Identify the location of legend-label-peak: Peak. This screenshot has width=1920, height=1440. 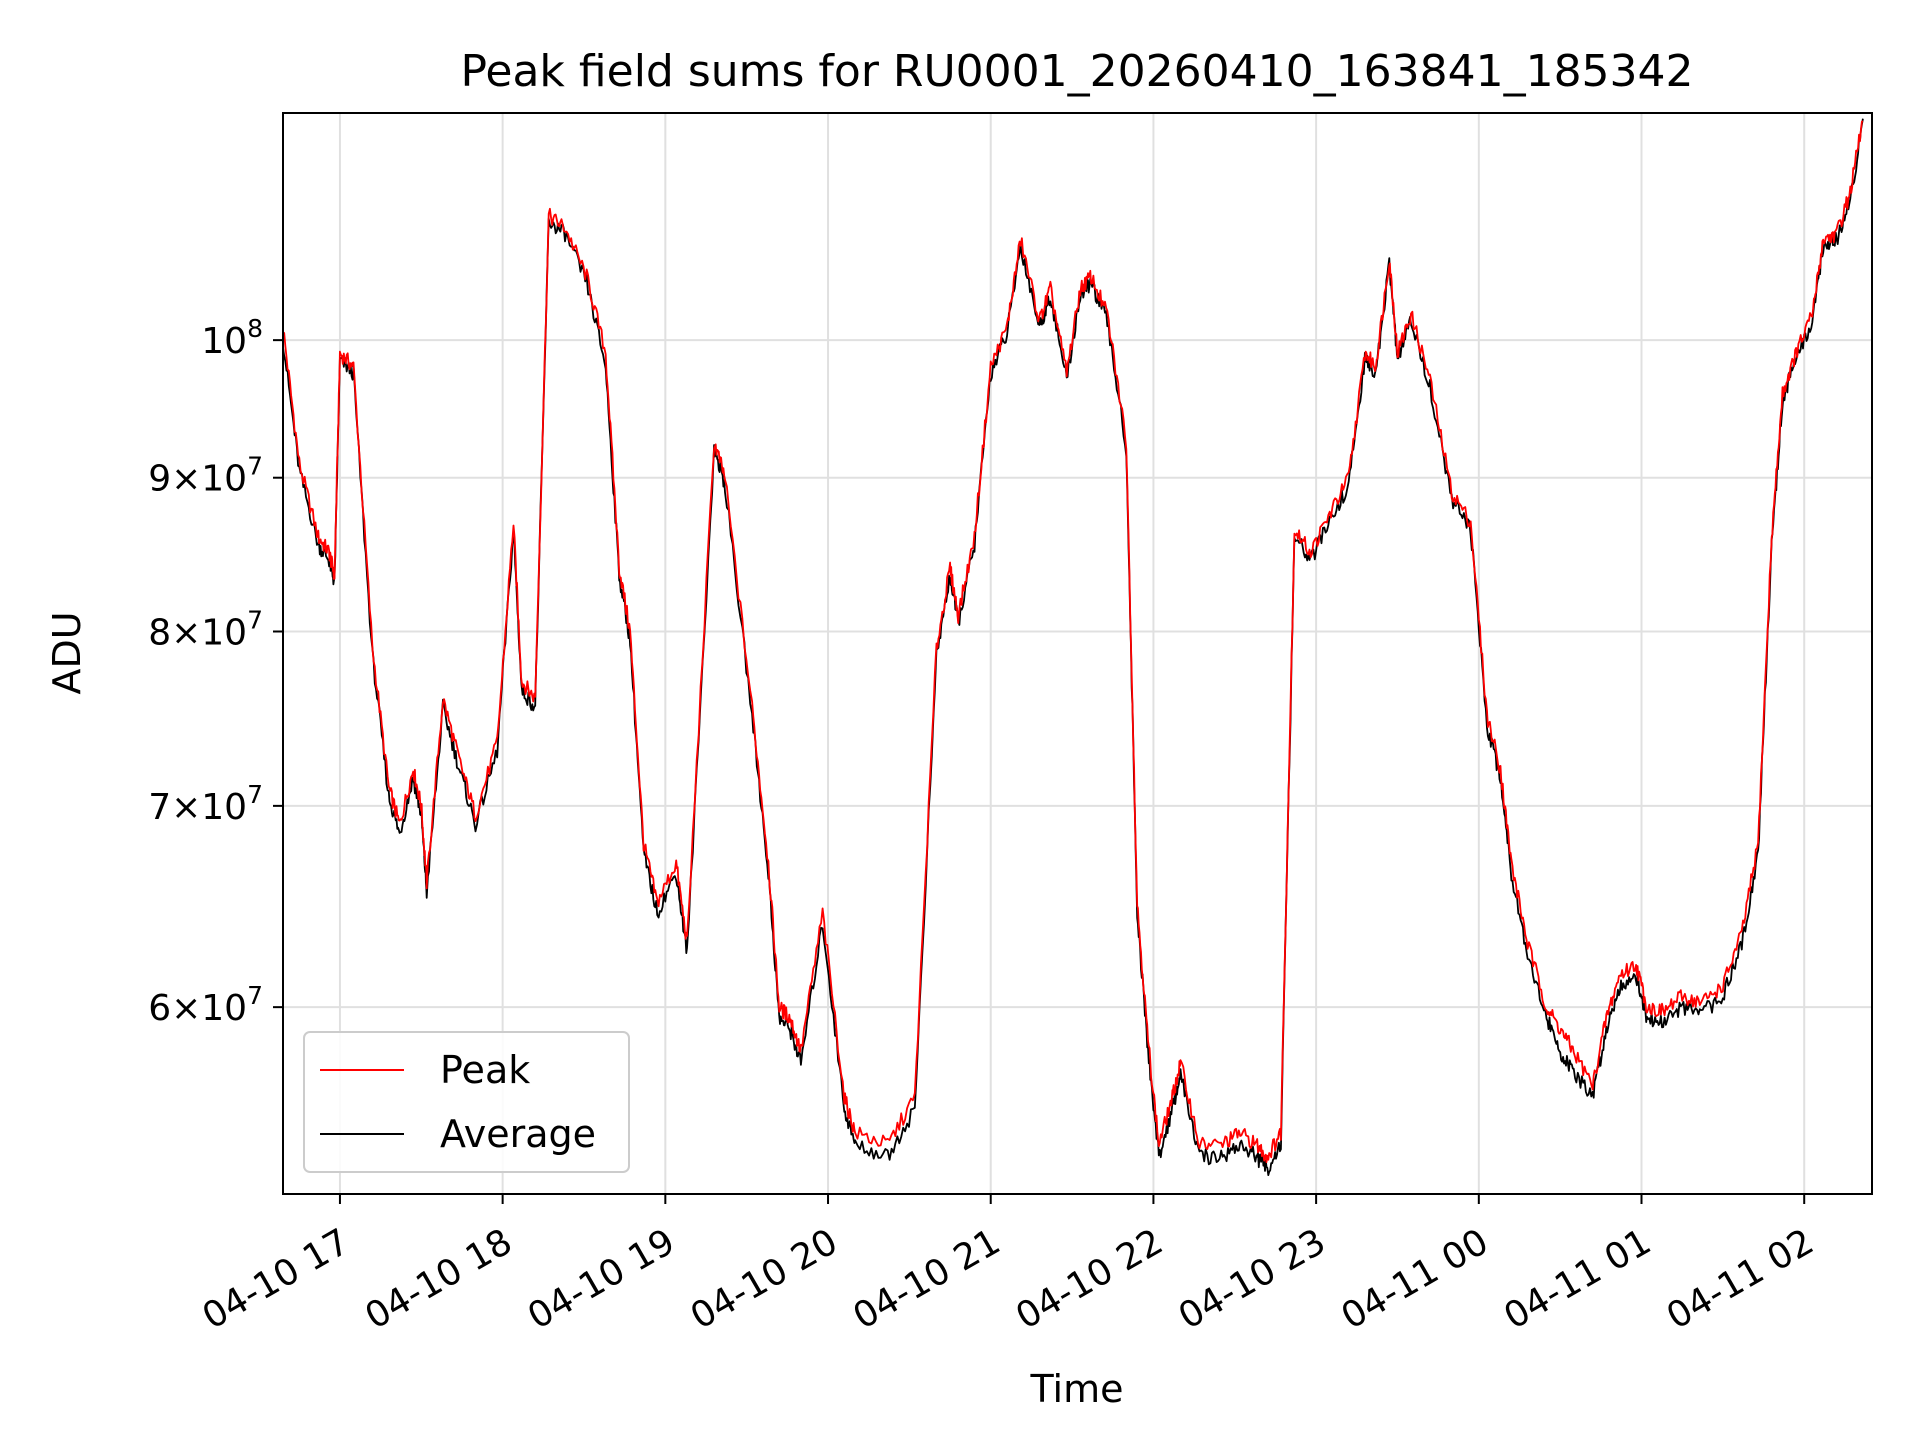
(485, 1070).